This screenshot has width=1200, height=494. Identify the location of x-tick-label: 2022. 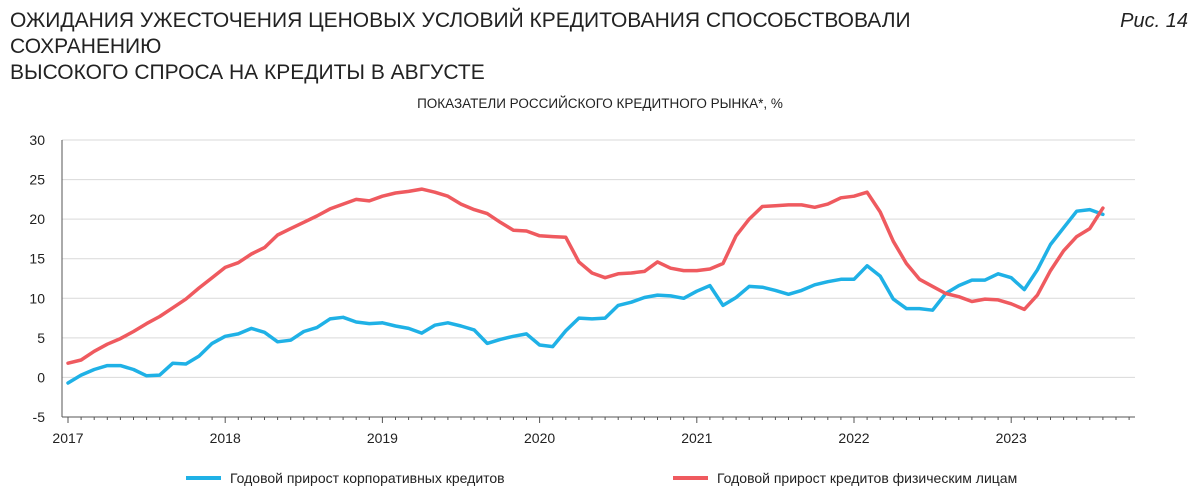
(853, 438).